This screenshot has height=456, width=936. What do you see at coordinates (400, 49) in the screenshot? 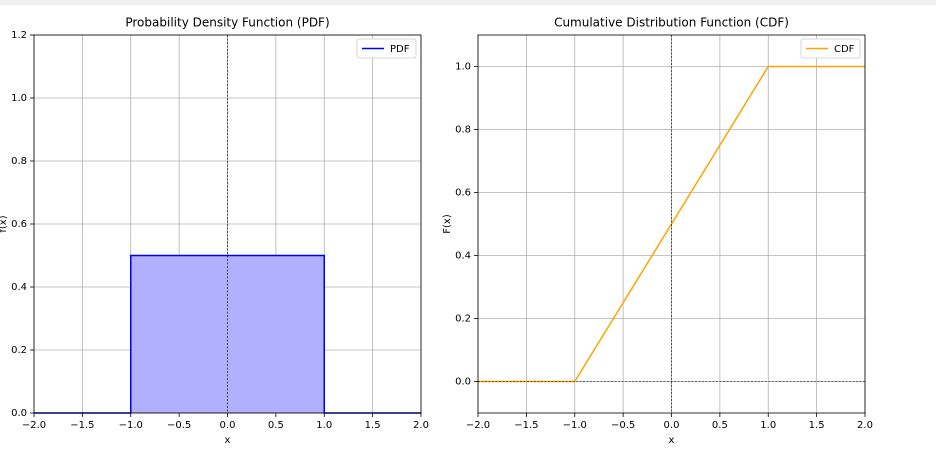
I see `legend-label: PDF` at bounding box center [400, 49].